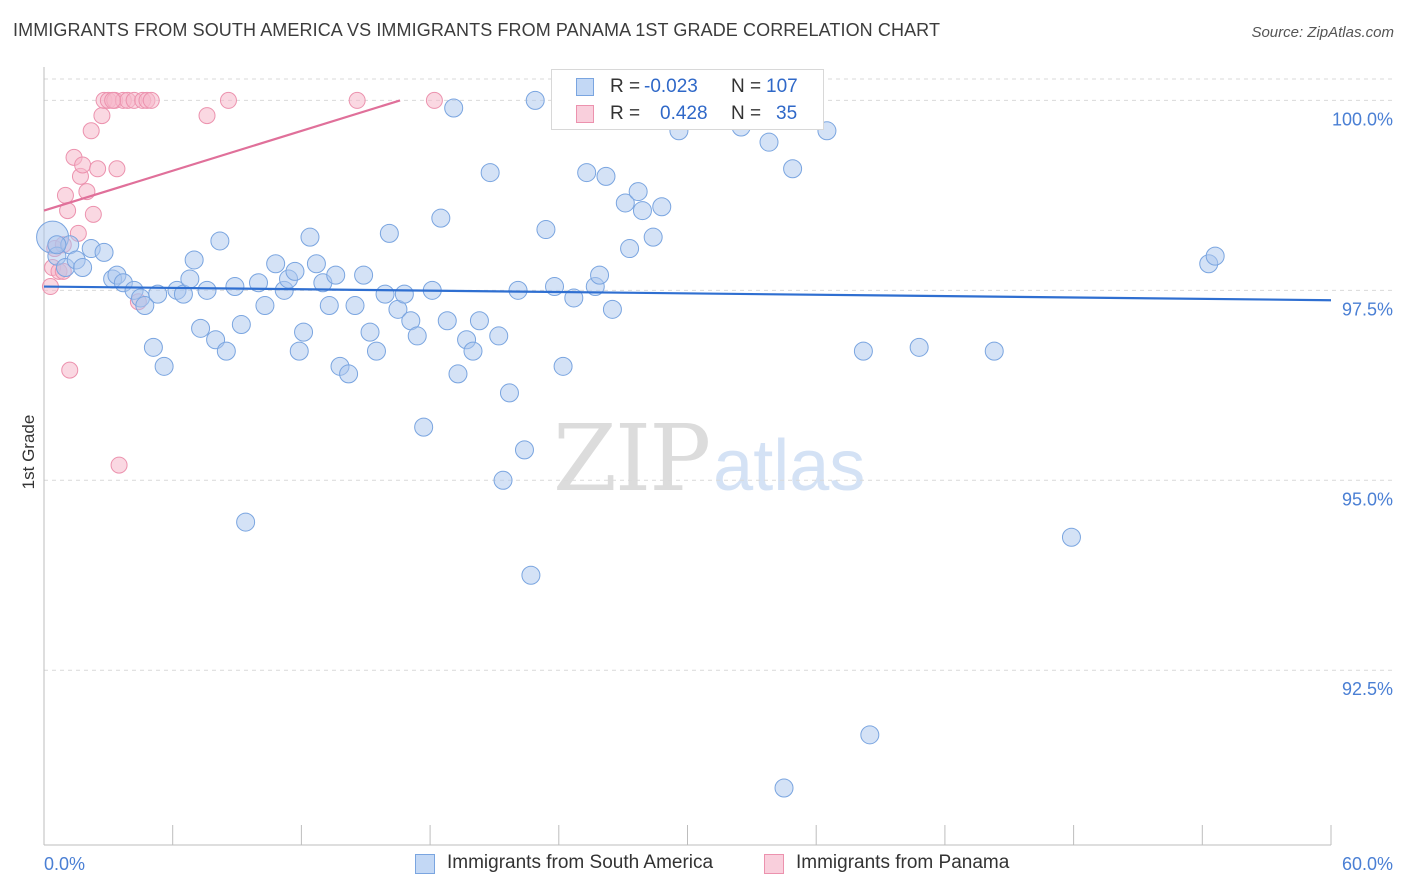 The height and width of the screenshot is (892, 1406). I want to click on x-tick-label: 60.0%, so click(1367, 864).